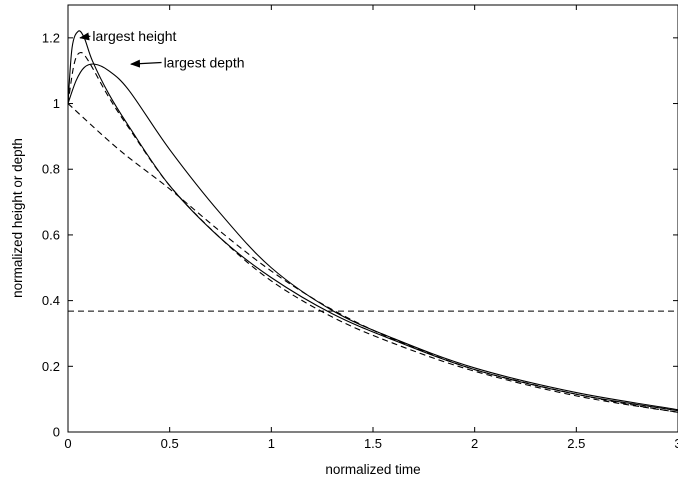 The height and width of the screenshot is (480, 678). What do you see at coordinates (17, 218) in the screenshot?
I see `y-axis-label: normalized height or depth` at bounding box center [17, 218].